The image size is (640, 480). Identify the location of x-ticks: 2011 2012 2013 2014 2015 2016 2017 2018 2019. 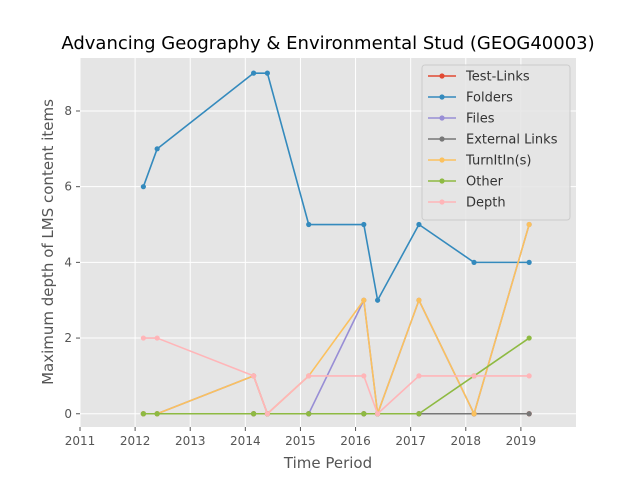
(300, 437).